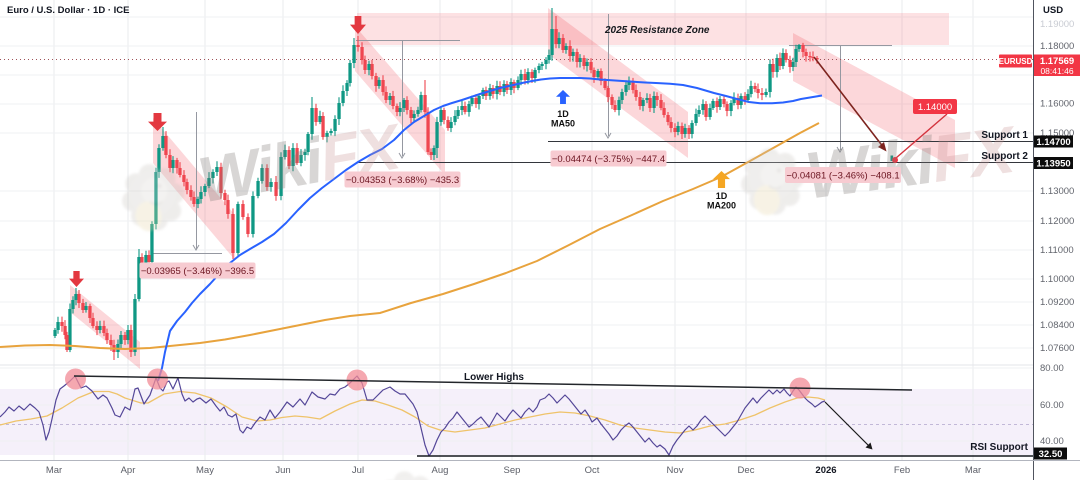  Describe the element at coordinates (1004, 156) in the screenshot. I see `svg-text: Support 2` at that location.